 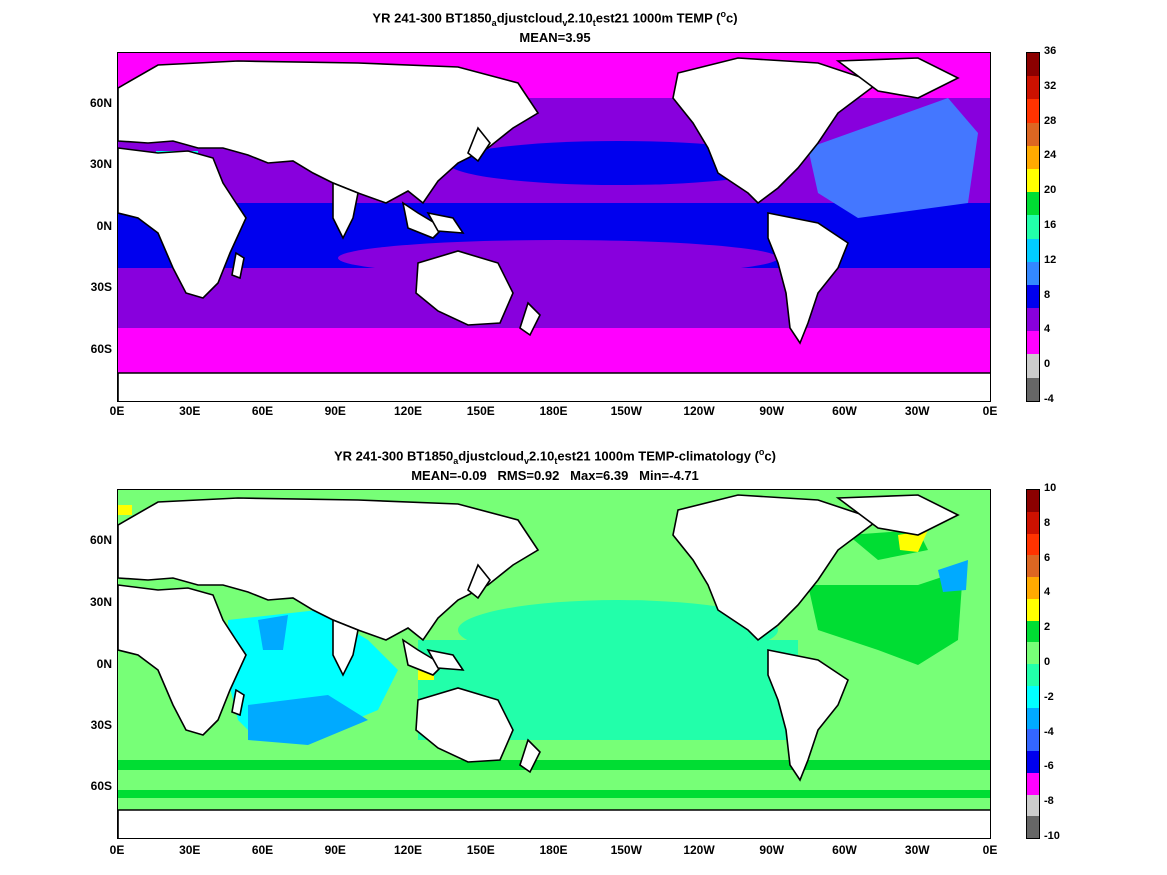 What do you see at coordinates (480, 850) in the screenshot?
I see `panel2-xlabel: 150E` at bounding box center [480, 850].